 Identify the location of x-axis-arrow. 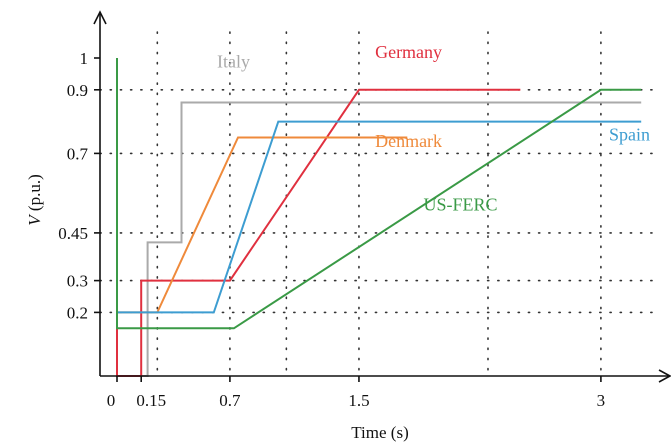
(664, 376).